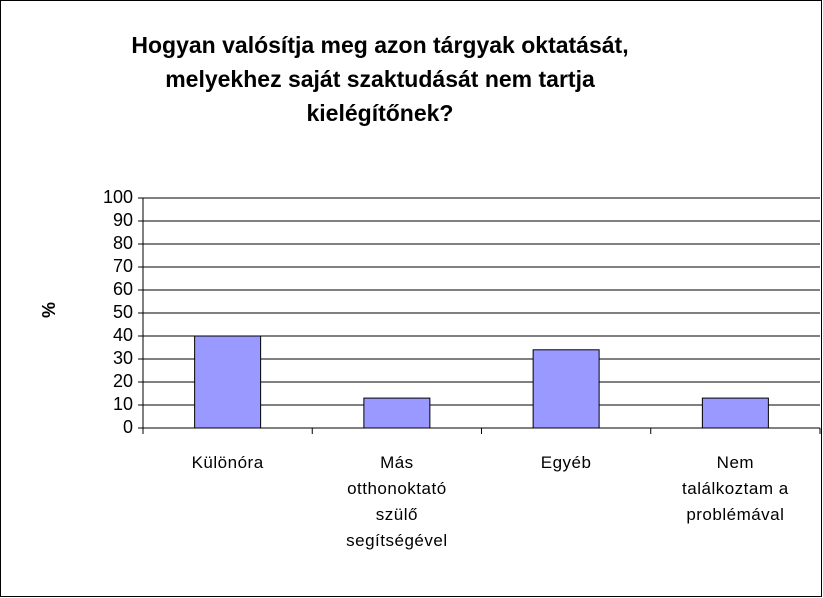  Describe the element at coordinates (123, 381) in the screenshot. I see `y-tick-label: 20` at that location.